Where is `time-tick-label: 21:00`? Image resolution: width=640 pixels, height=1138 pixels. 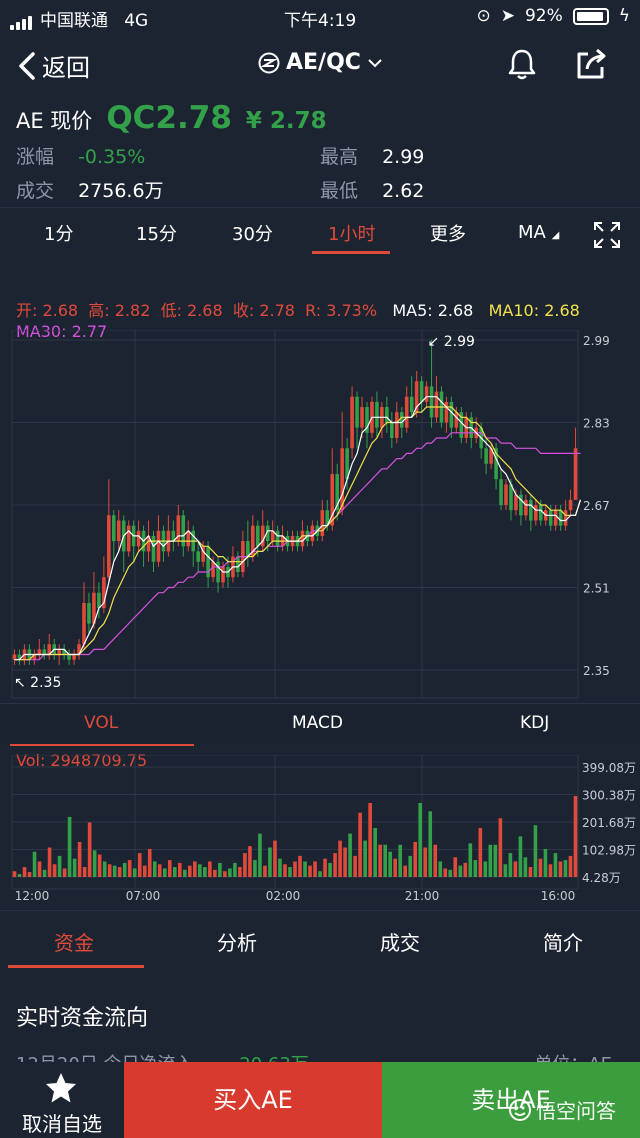 time-tick-label: 21:00 is located at coordinates (422, 896).